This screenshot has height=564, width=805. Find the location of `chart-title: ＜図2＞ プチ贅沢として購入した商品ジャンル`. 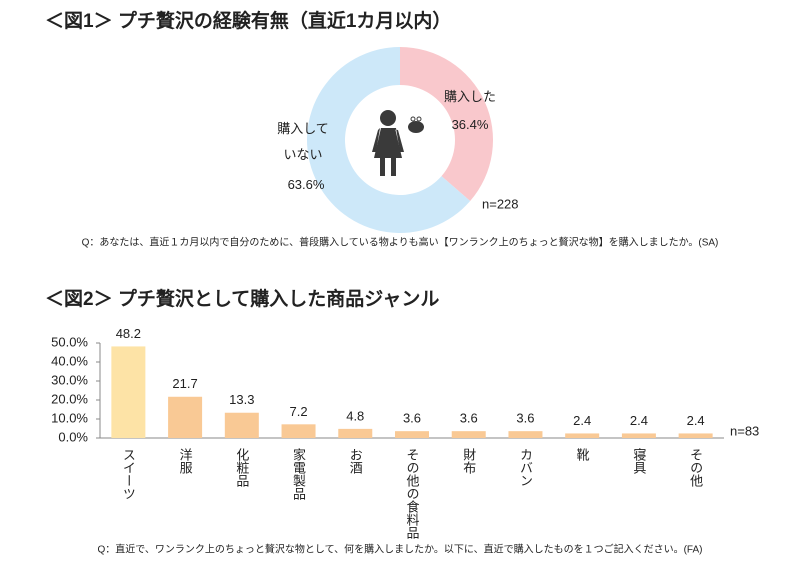

chart-title: ＜図2＞ プチ贅沢として購入した商品ジャンル is located at coordinates (242, 298).